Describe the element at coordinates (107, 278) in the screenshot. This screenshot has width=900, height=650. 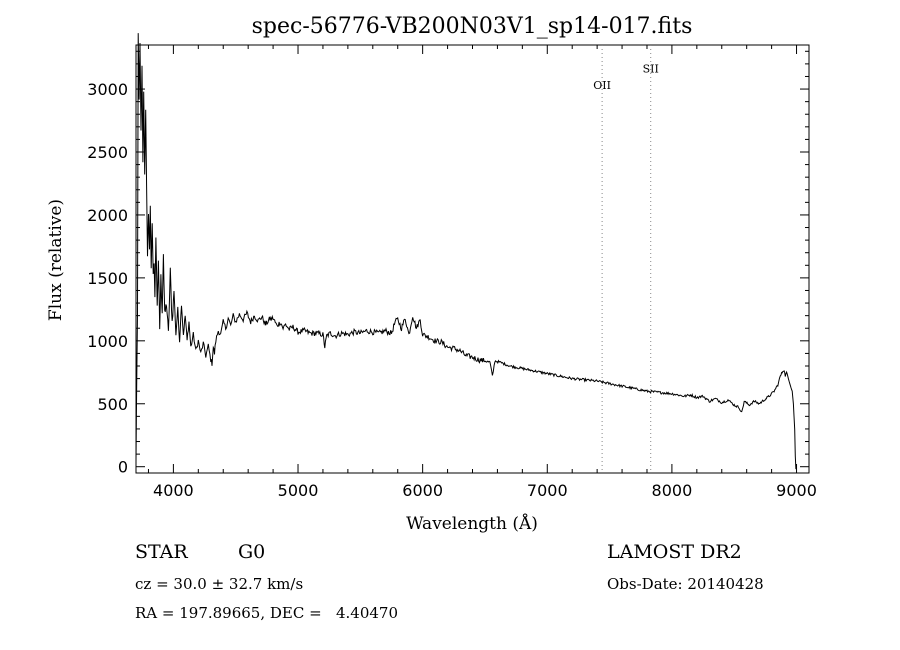
I see `y-tick-label: 1500` at that location.